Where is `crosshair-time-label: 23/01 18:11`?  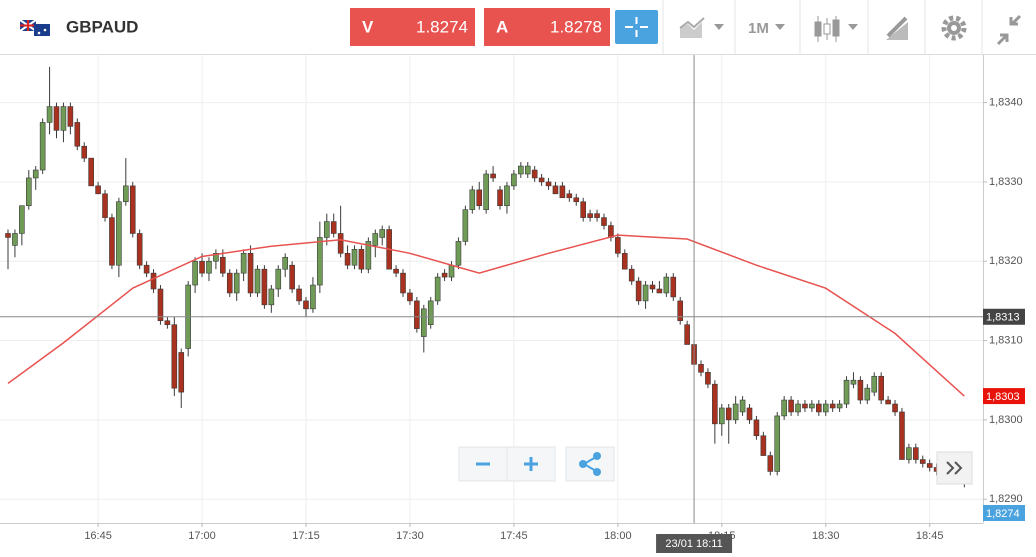 crosshair-time-label: 23/01 18:11 is located at coordinates (693, 544).